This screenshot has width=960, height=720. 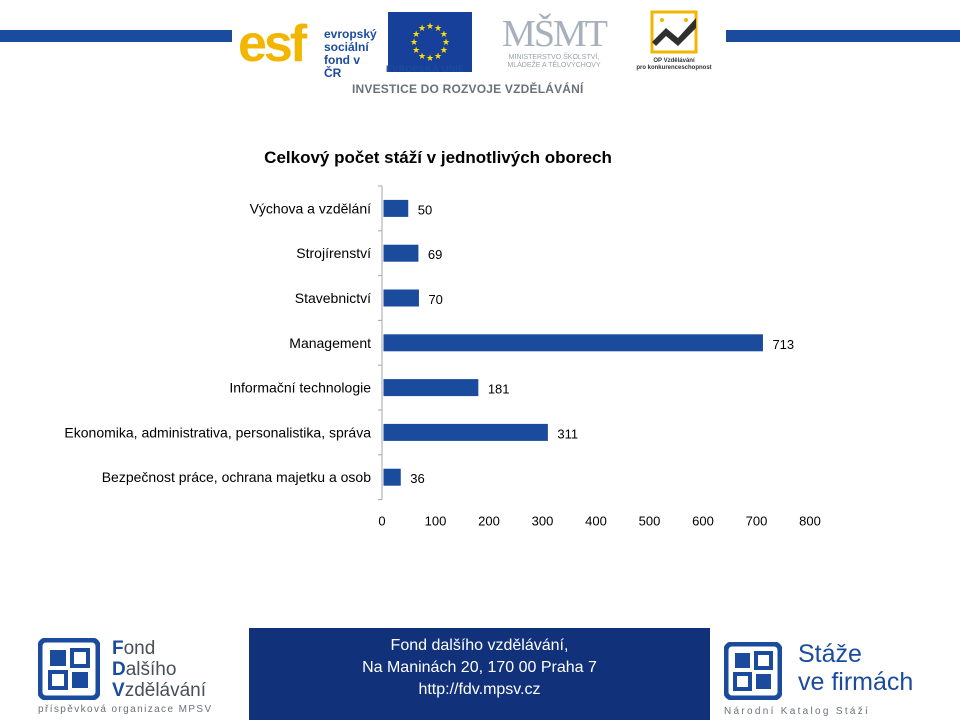 I want to click on data-label: 181, so click(x=499, y=389).